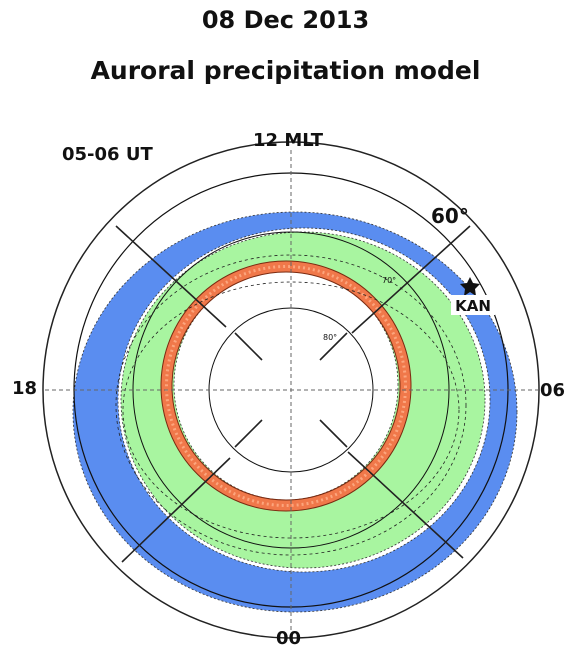  What do you see at coordinates (107, 154) in the screenshot?
I see `time-label: 05-06 UT` at bounding box center [107, 154].